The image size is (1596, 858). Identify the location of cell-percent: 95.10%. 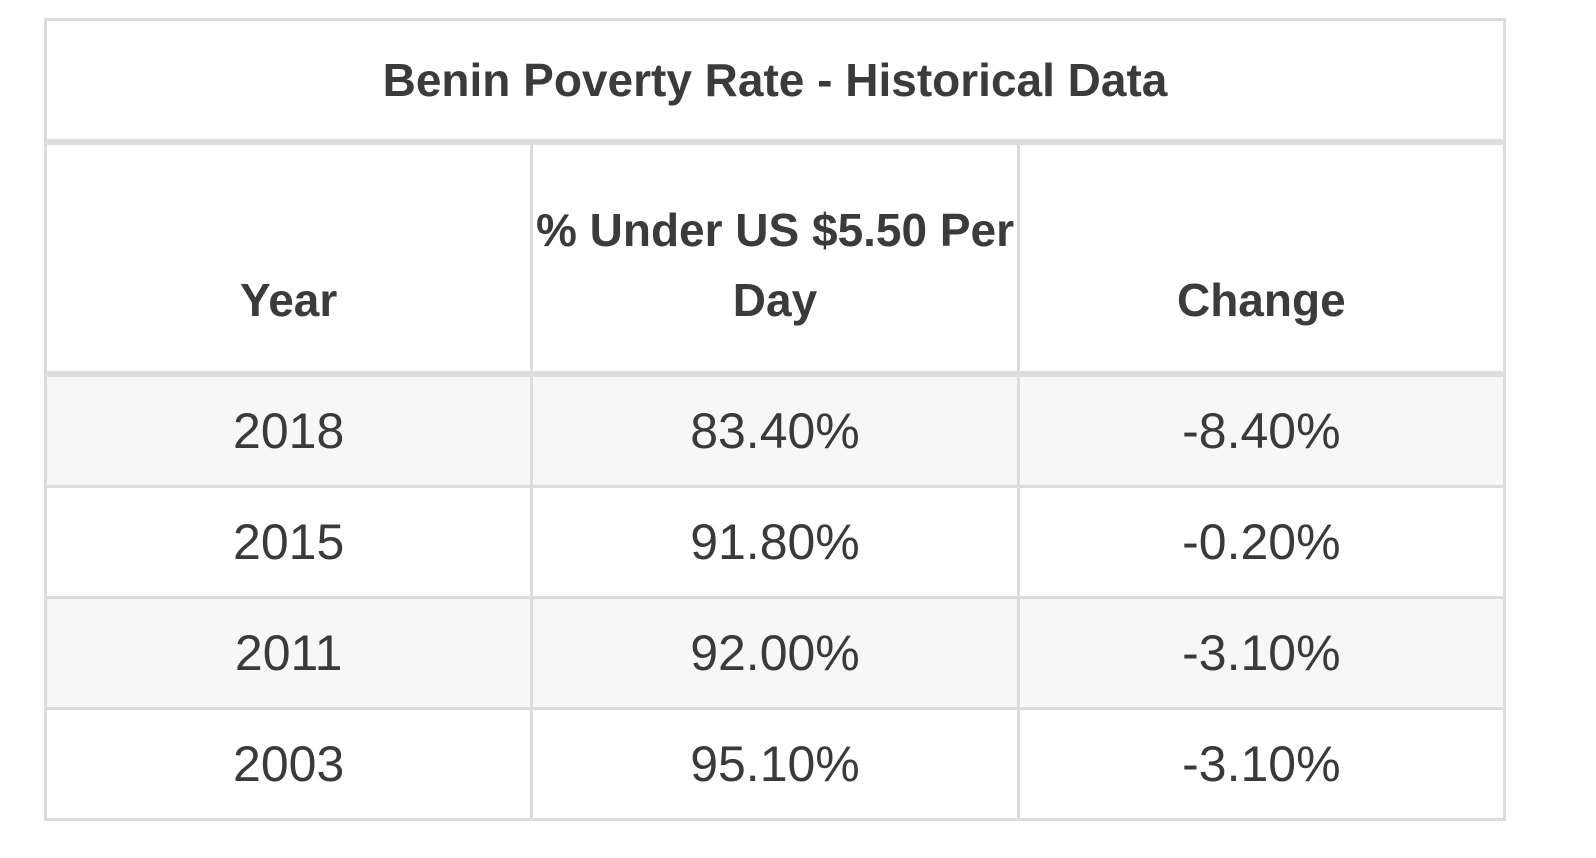
(775, 764).